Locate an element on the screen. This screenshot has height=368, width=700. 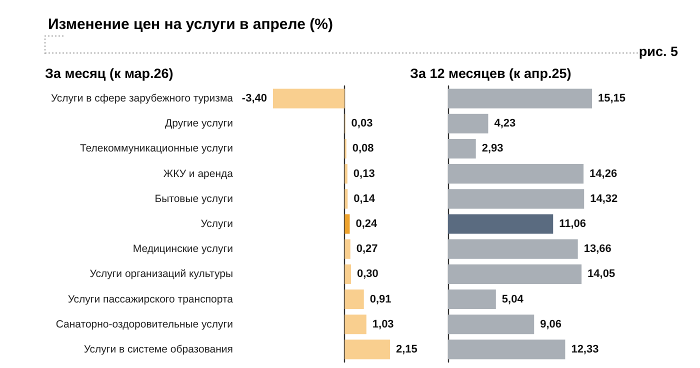
data-label: 2,93 is located at coordinates (493, 148).